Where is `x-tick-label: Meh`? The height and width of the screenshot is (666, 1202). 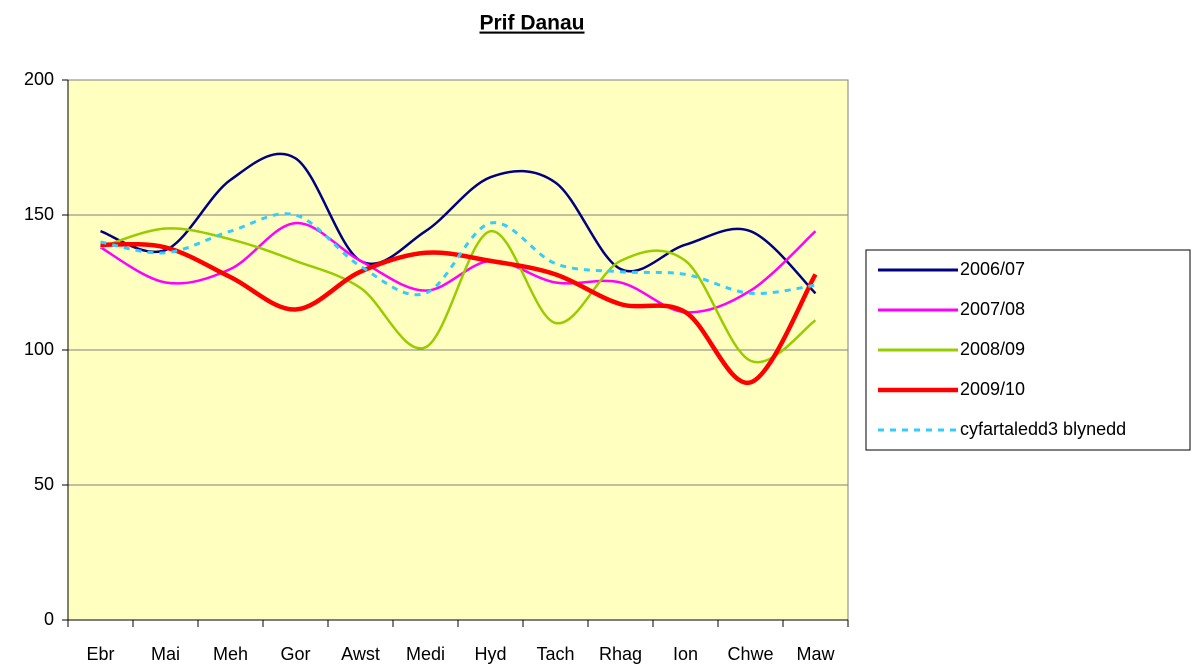 x-tick-label: Meh is located at coordinates (230, 654).